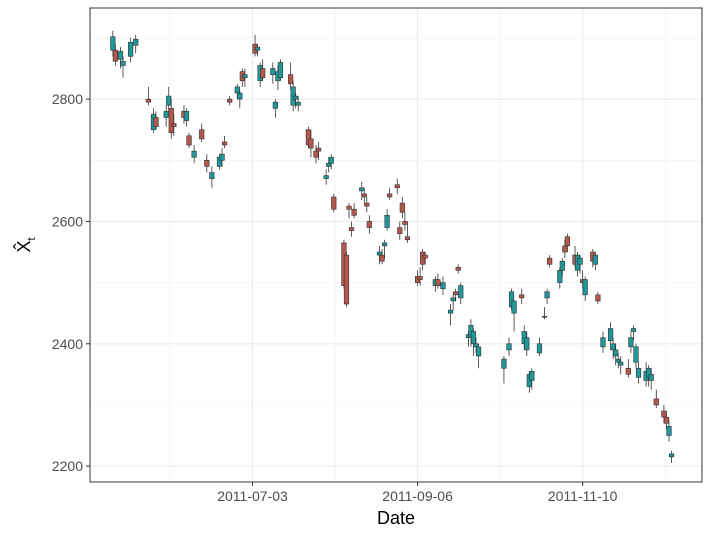 This screenshot has width=710, height=537. What do you see at coordinates (67, 466) in the screenshot?
I see `y-tick-label: 2200` at bounding box center [67, 466].